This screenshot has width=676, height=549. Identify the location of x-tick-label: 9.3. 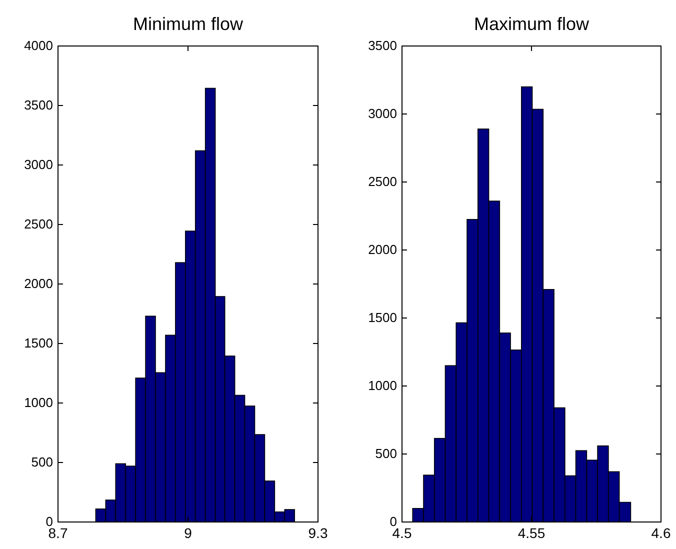
(318, 532).